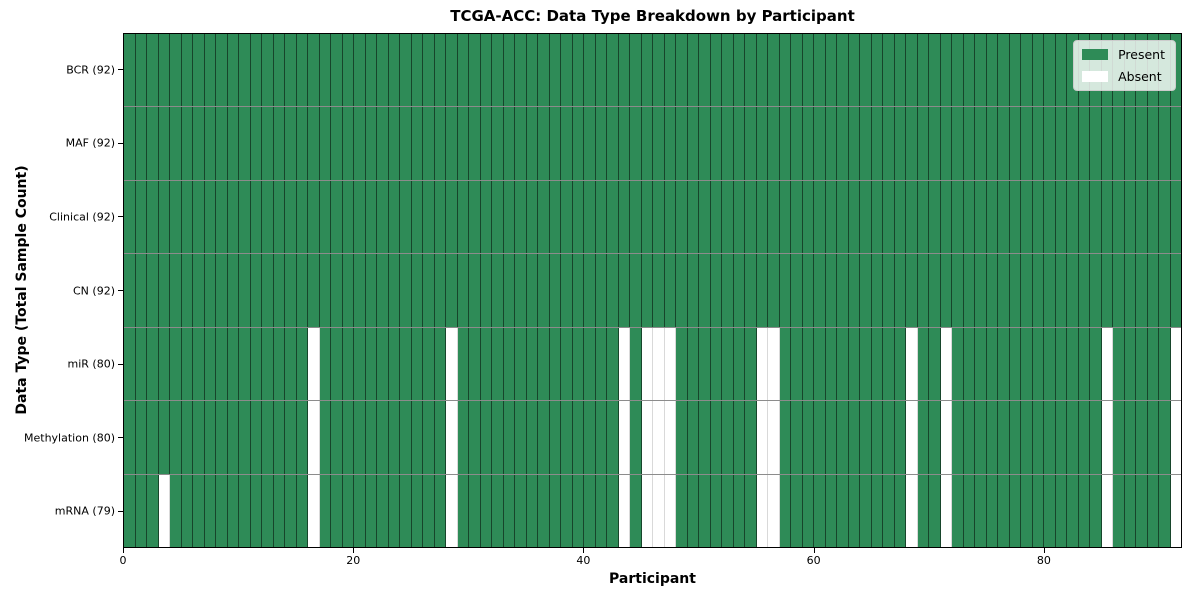 This screenshot has height=600, width=1200. Describe the element at coordinates (584, 550) in the screenshot. I see `x-tick-mark` at that location.